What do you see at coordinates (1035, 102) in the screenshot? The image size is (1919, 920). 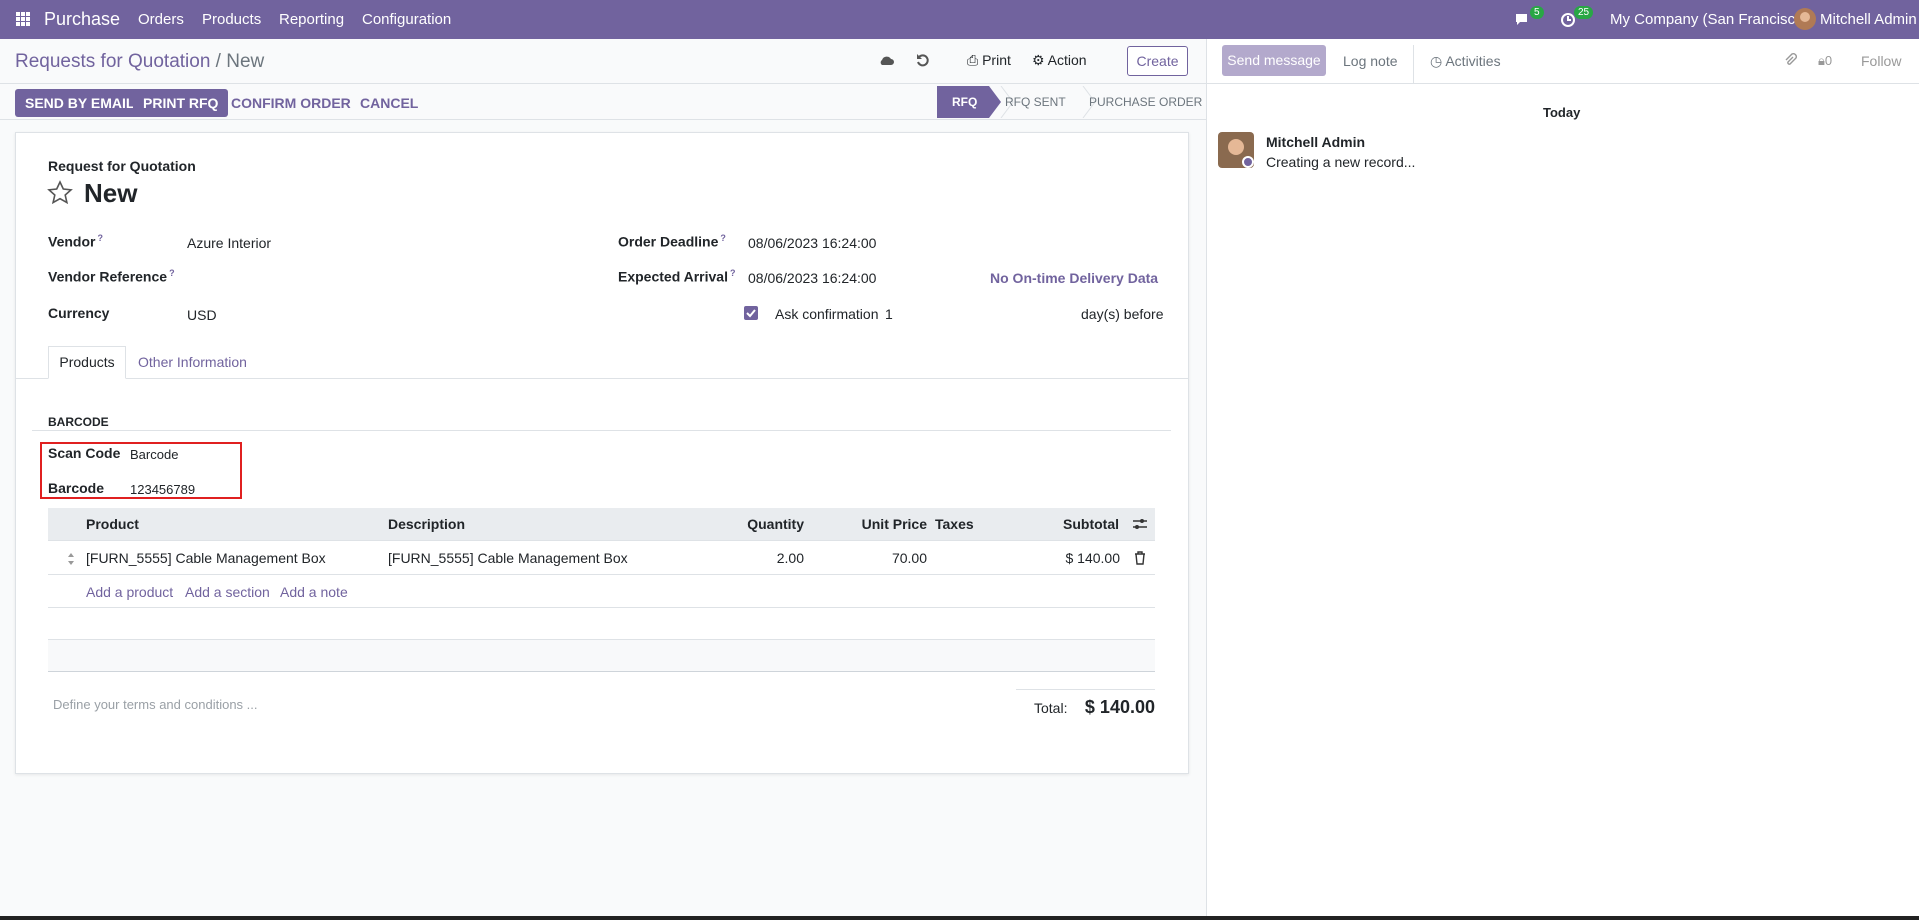 I see `status-step: RFQ SENT` at bounding box center [1035, 102].